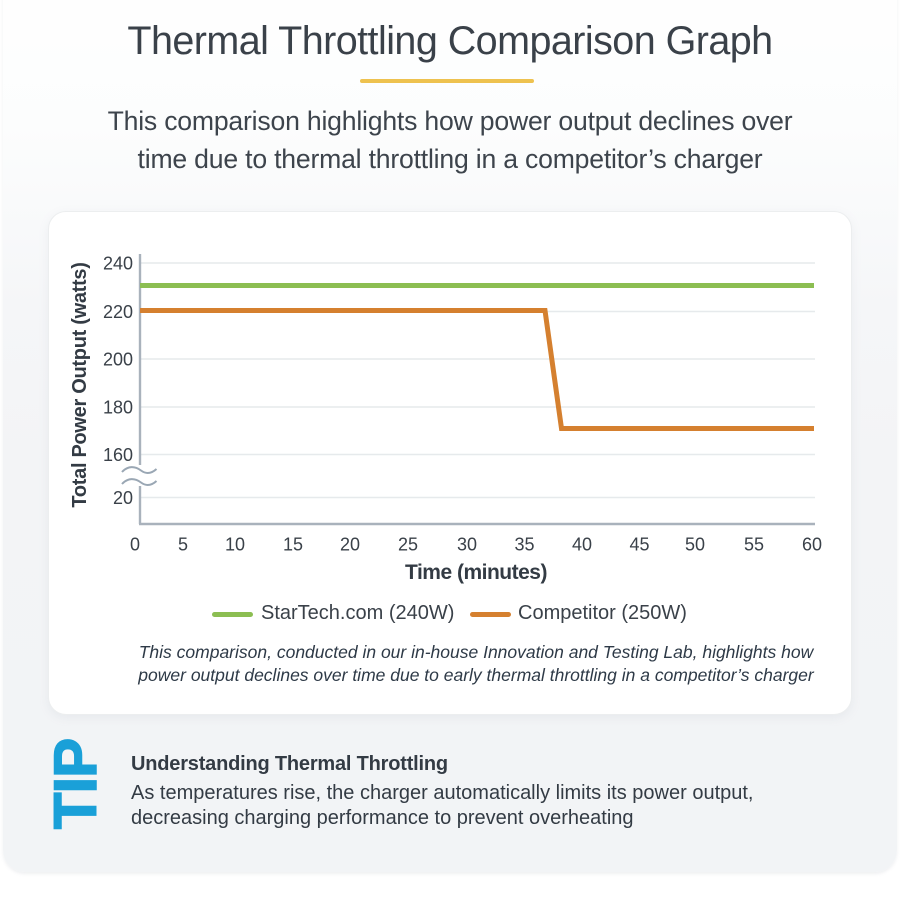  I want to click on svg-text: 5, so click(183, 545).